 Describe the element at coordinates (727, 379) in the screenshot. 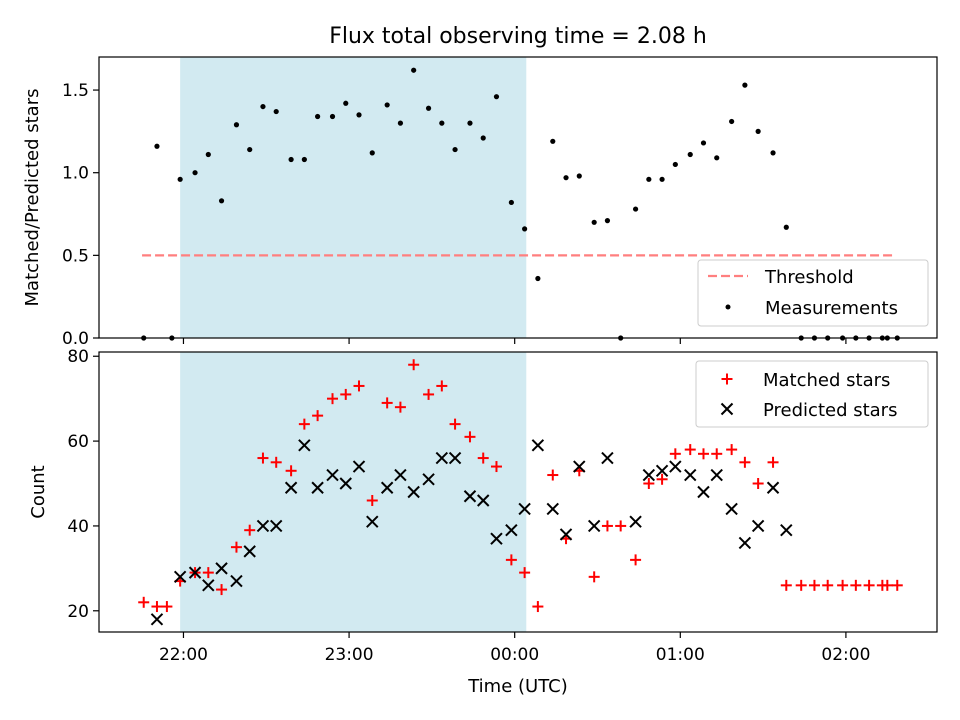

I see `legend-plus-marker` at that location.